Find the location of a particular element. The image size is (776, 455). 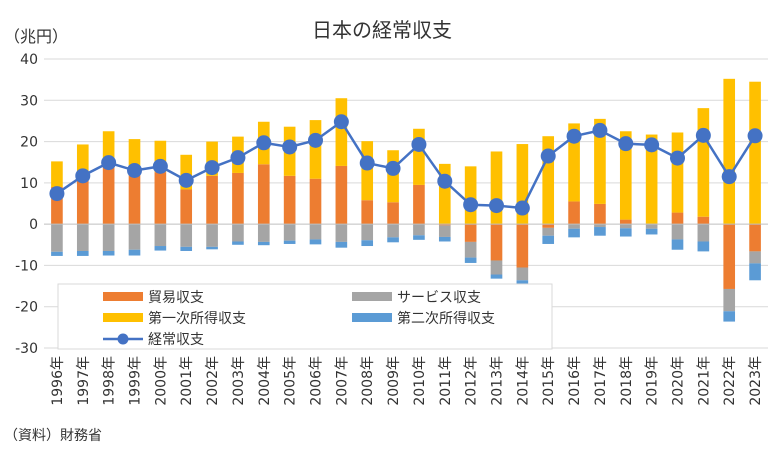

y-tick-label: 20 is located at coordinates (29, 143).